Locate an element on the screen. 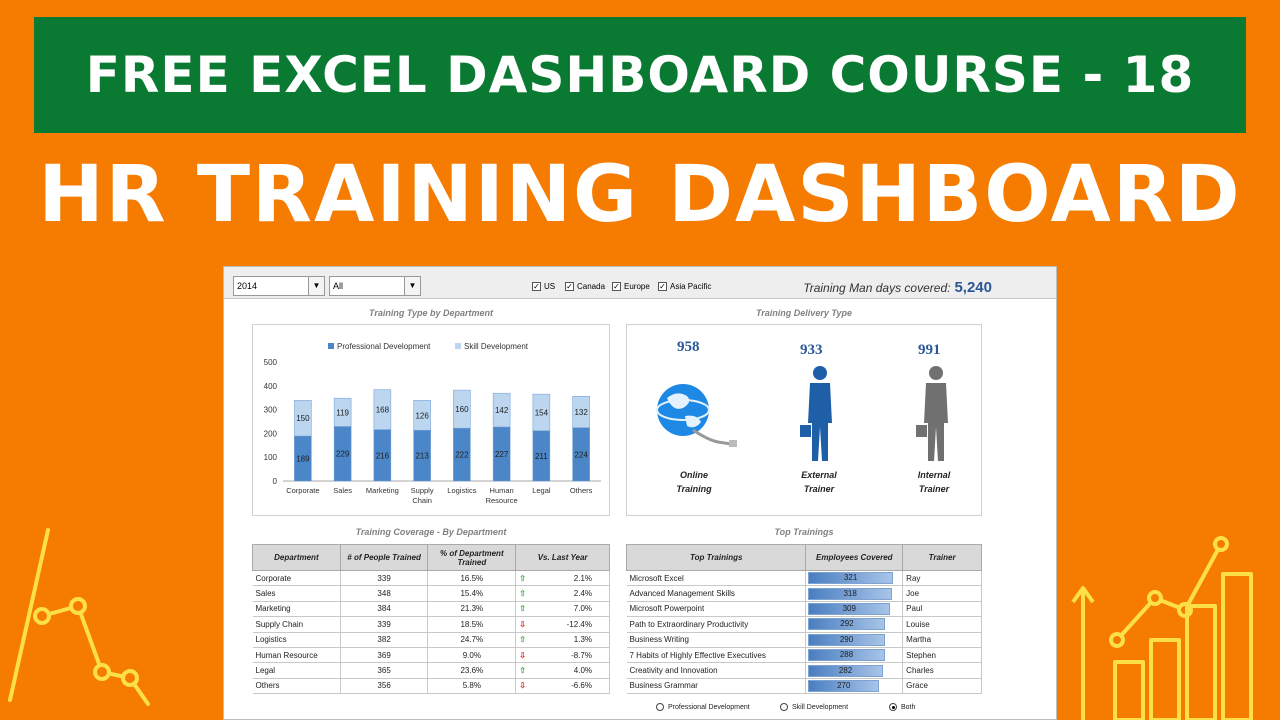 The height and width of the screenshot is (720, 1280). department-cell: Others is located at coordinates (296, 686).